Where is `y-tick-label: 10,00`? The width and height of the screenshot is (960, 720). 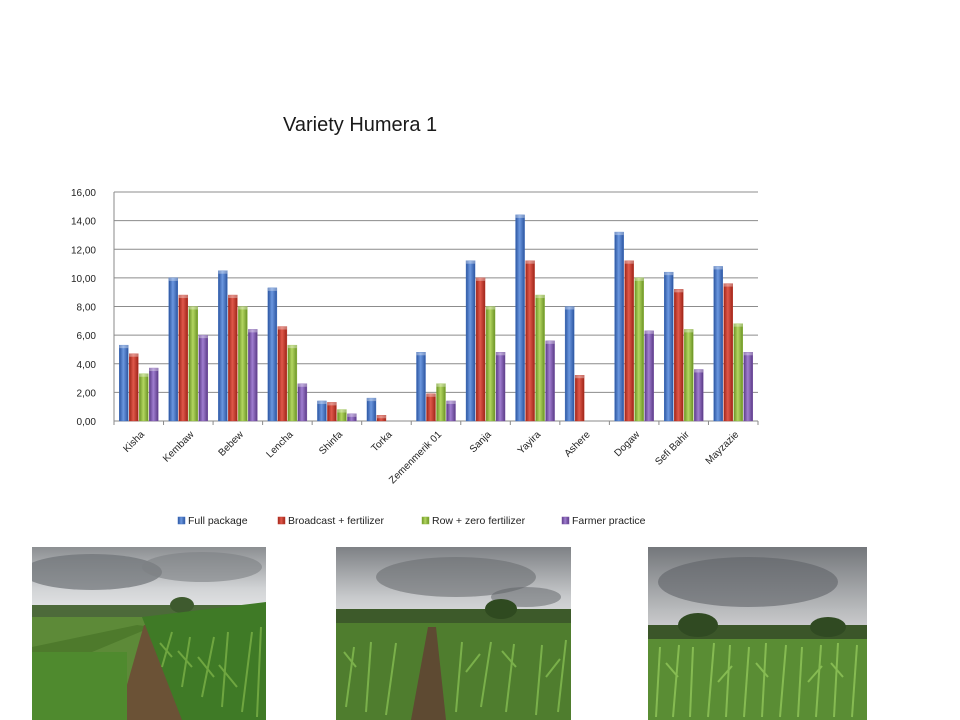
y-tick-label: 10,00 is located at coordinates (83, 279).